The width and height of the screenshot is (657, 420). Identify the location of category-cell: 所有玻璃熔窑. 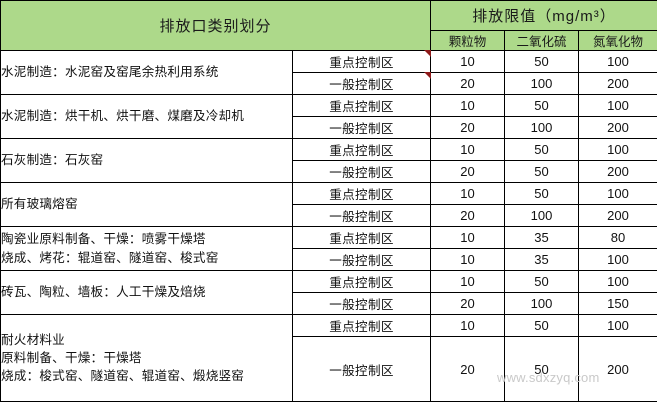
(146, 204).